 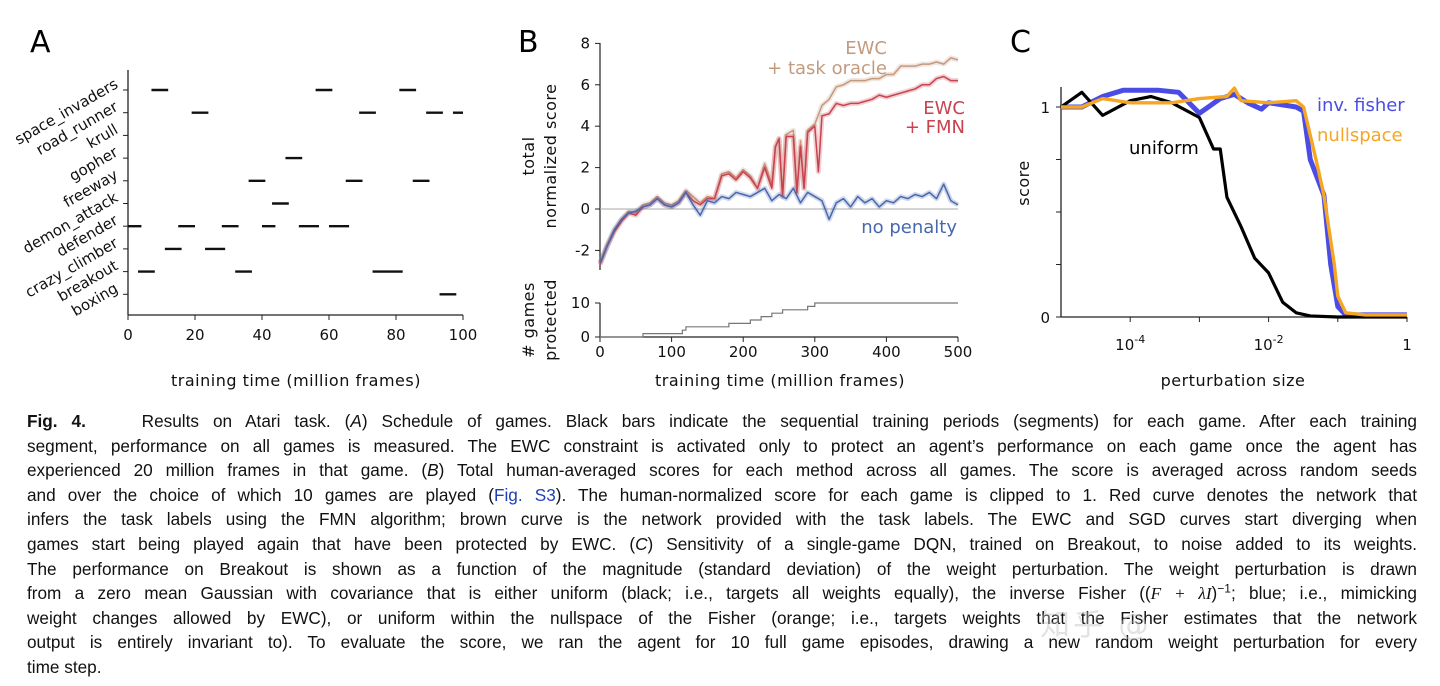 What do you see at coordinates (550, 320) in the screenshot?
I see `panel-b-ylabel2-line2: protected` at bounding box center [550, 320].